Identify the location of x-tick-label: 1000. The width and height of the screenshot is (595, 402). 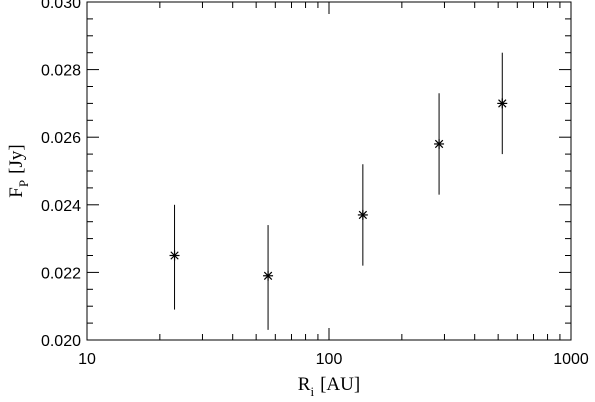
(571, 359).